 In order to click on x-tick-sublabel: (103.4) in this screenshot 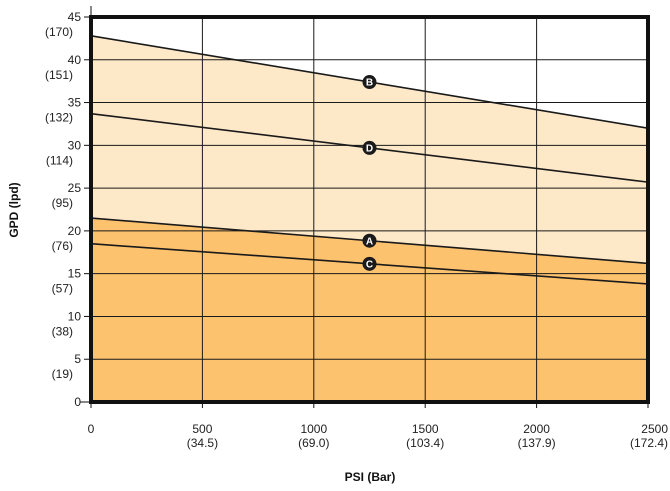, I will do `click(425, 443)`.